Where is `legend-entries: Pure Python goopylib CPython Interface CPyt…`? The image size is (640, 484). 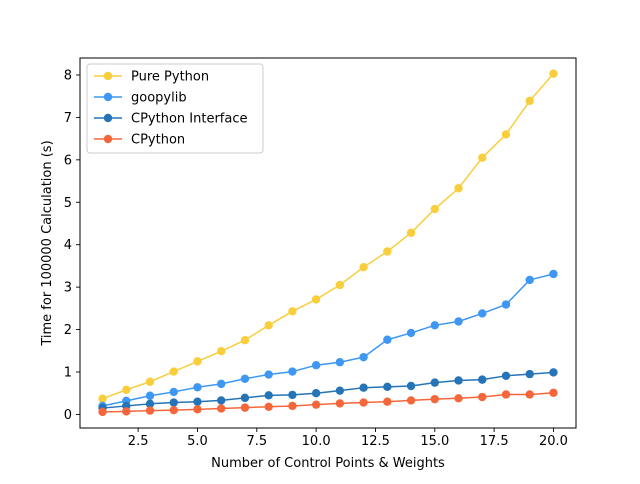 legend-entries: Pure Python goopylib CPython Interface CPyt… is located at coordinates (170, 109).